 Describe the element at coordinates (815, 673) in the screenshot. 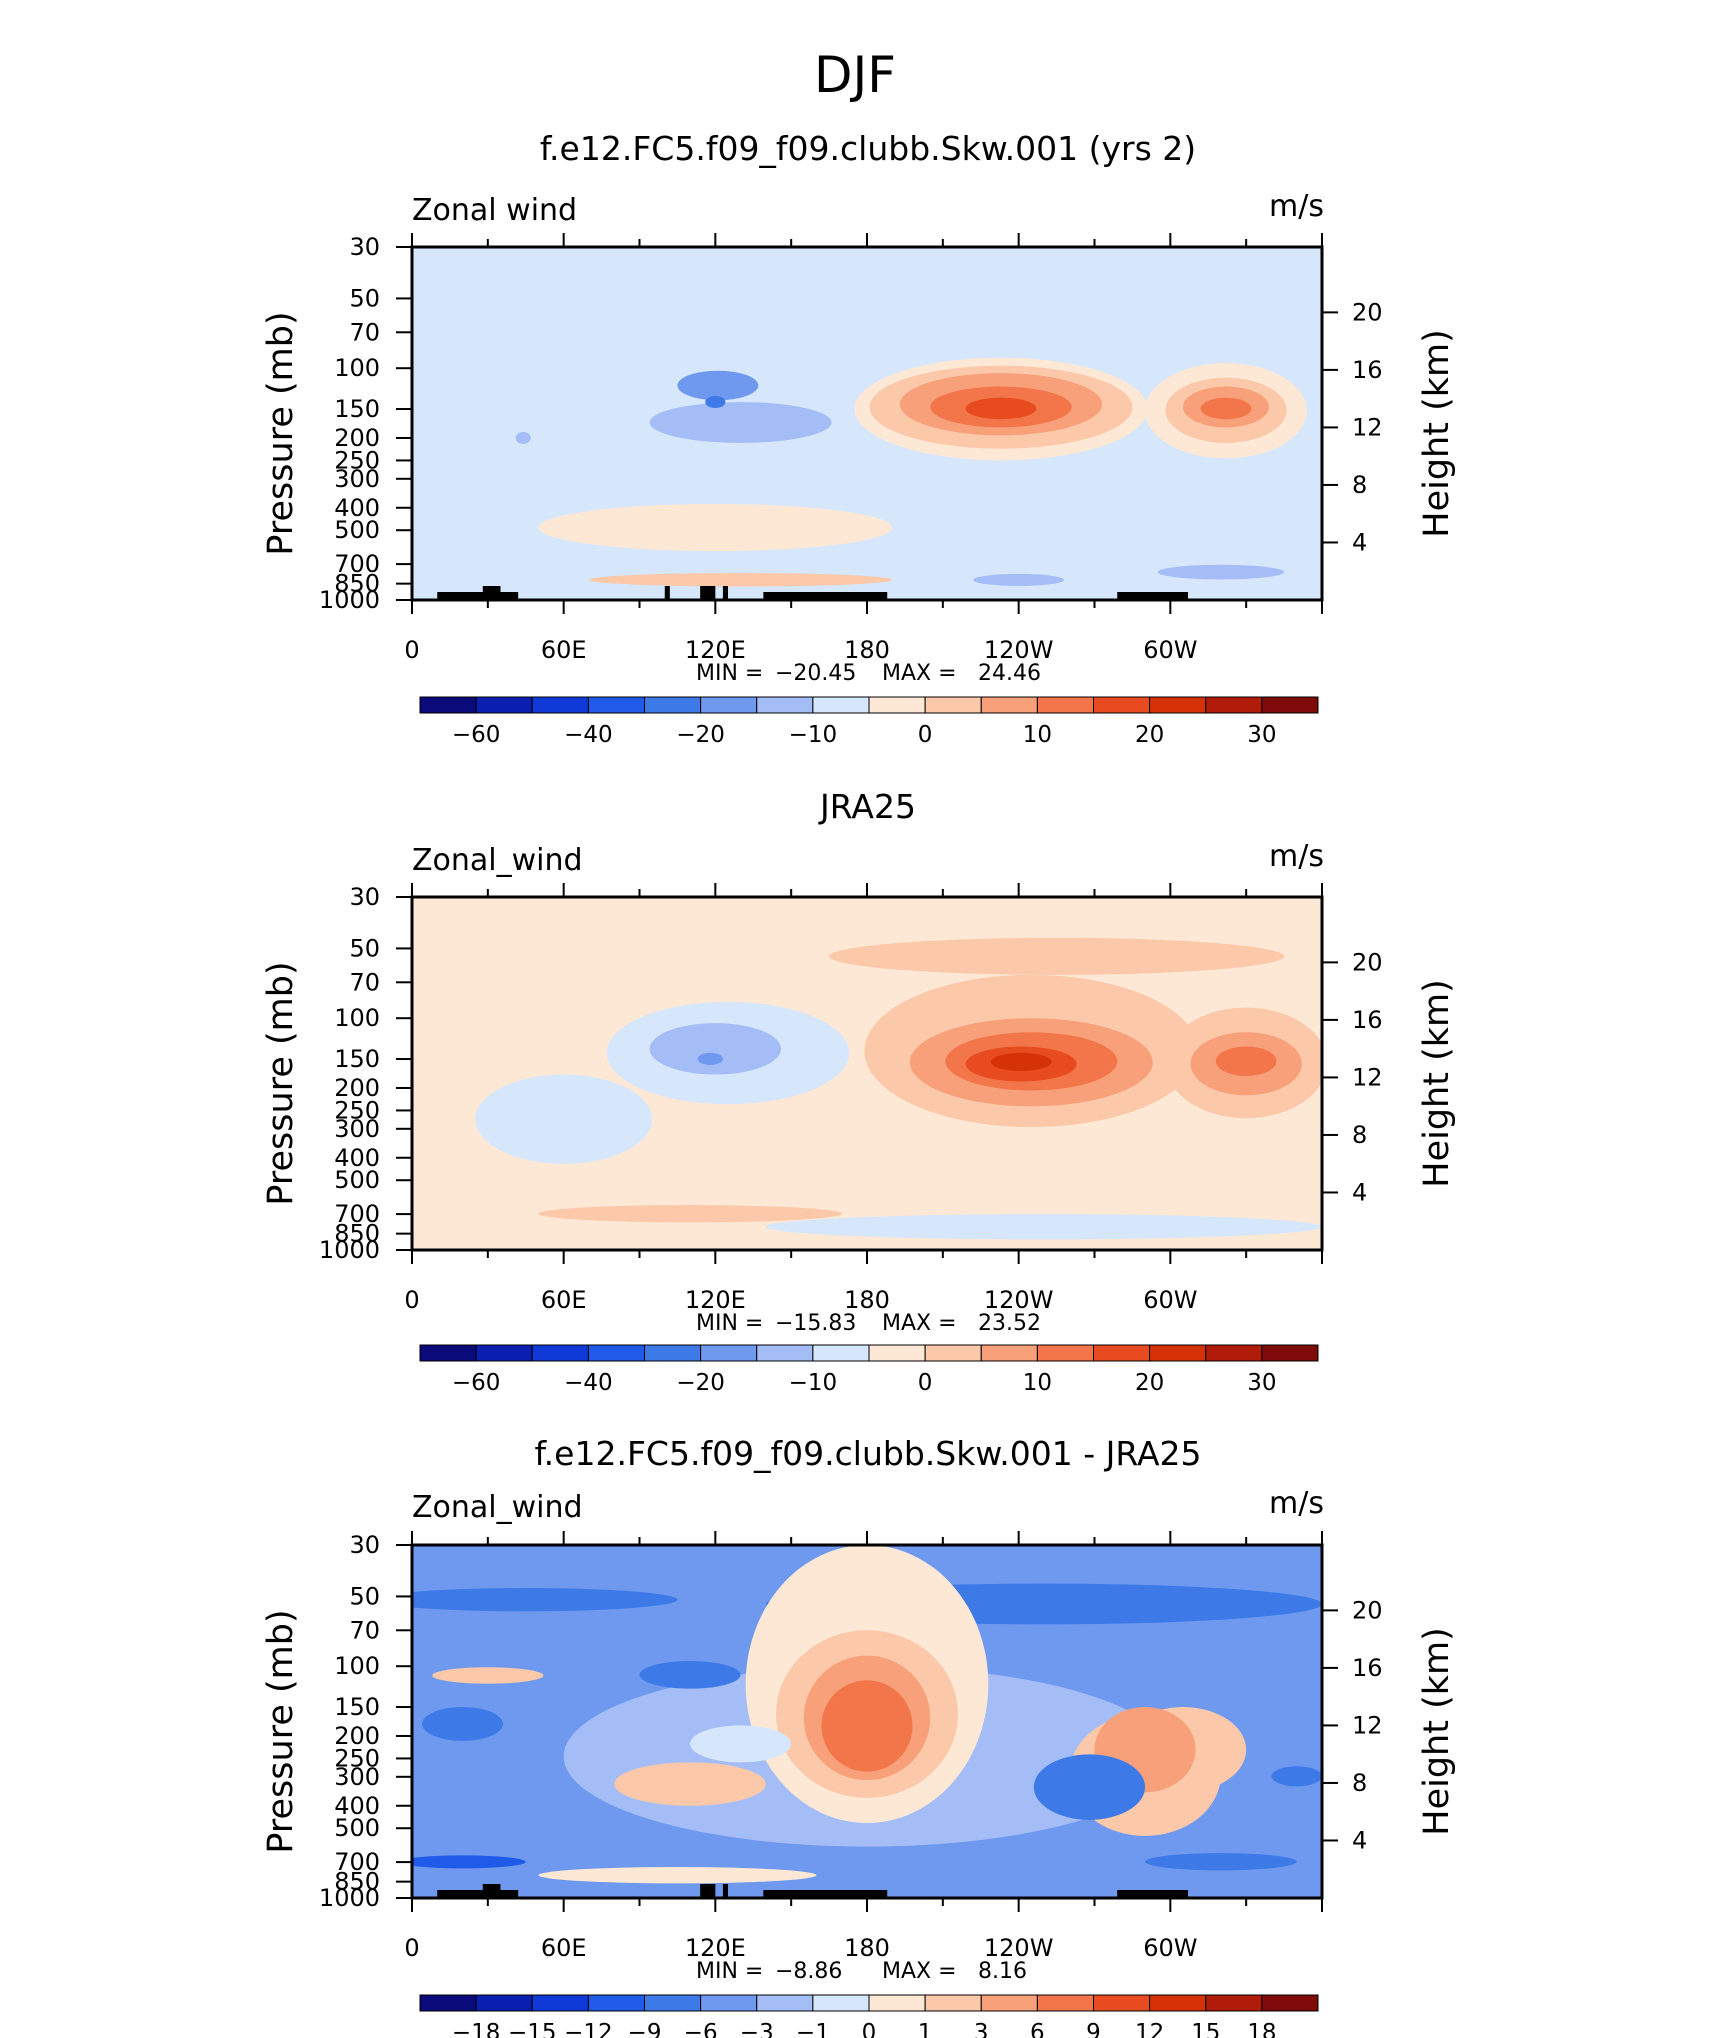

I see `min-value: −20.45` at that location.